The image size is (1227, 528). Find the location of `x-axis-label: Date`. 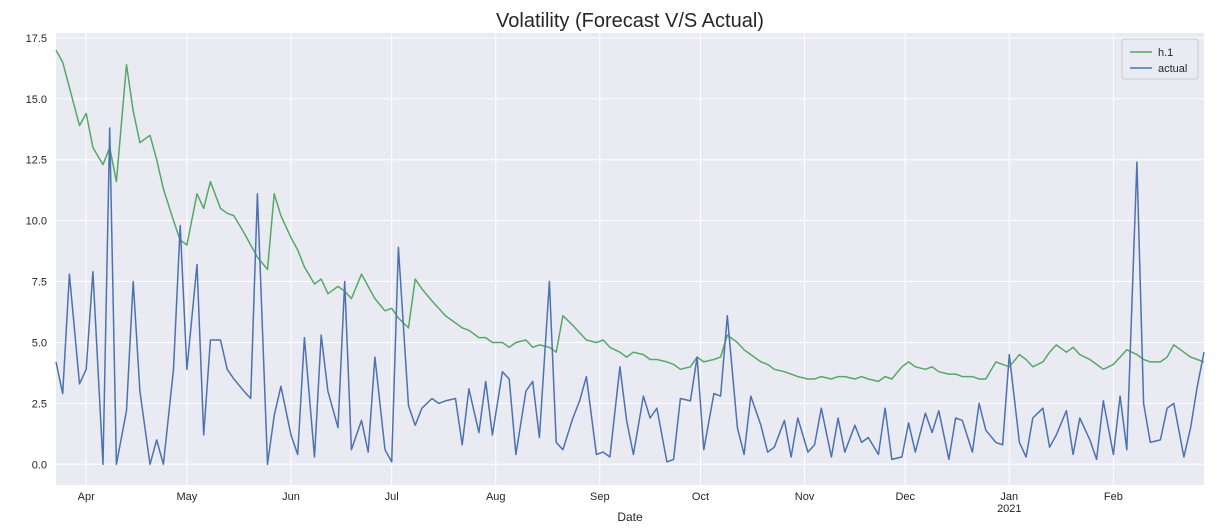

x-axis-label: Date is located at coordinates (630, 517).